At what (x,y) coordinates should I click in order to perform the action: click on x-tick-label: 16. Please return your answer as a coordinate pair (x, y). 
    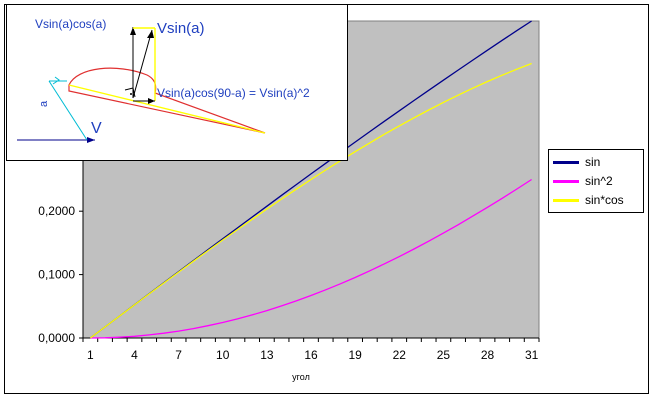
    Looking at the image, I should click on (311, 355).